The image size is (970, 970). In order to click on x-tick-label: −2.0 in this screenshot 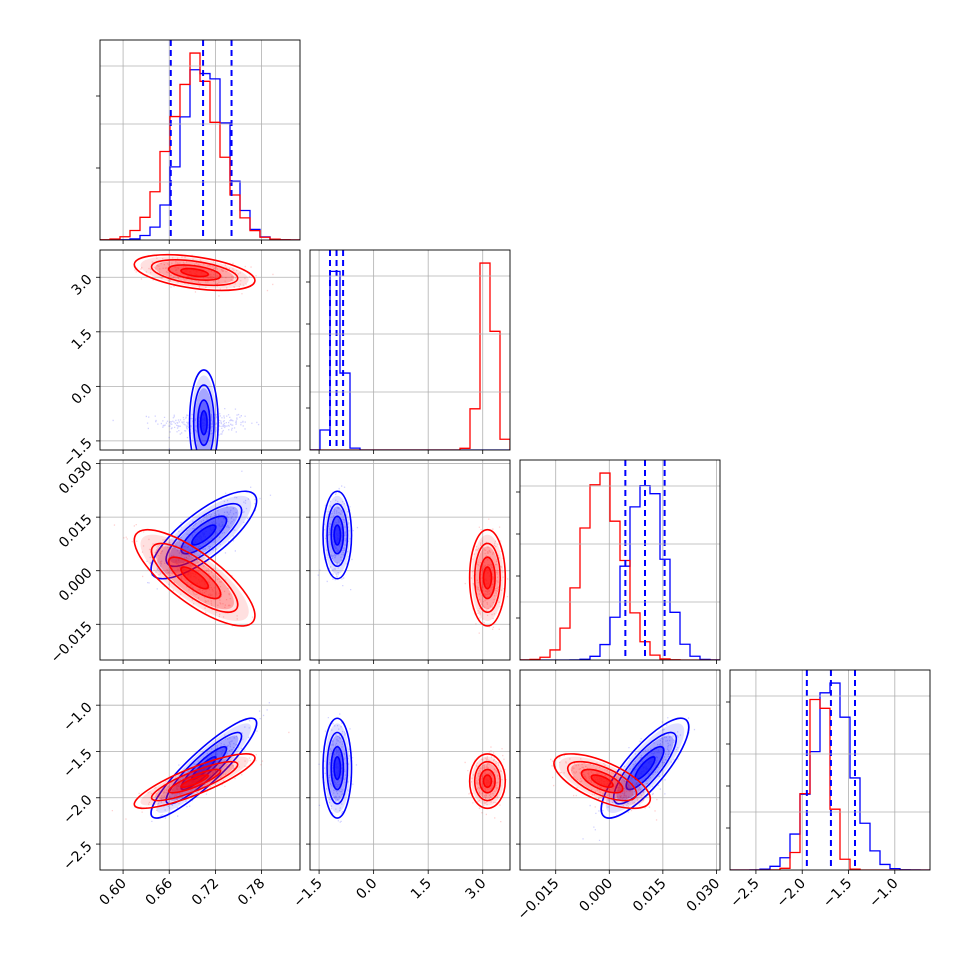, I will do `click(791, 893)`.